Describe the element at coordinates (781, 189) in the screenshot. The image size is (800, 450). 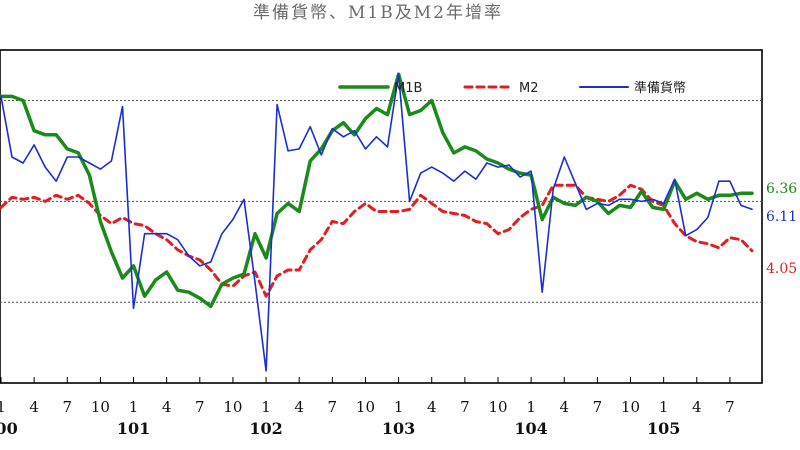
I see `end-label-0: 6.36` at that location.